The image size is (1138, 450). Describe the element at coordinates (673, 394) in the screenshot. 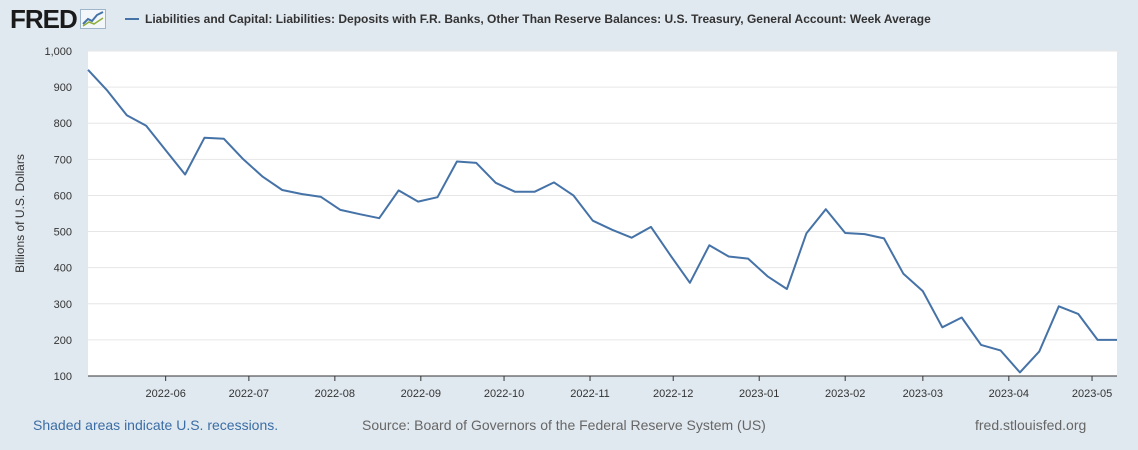

I see `x-tick-label: 2022-12` at that location.